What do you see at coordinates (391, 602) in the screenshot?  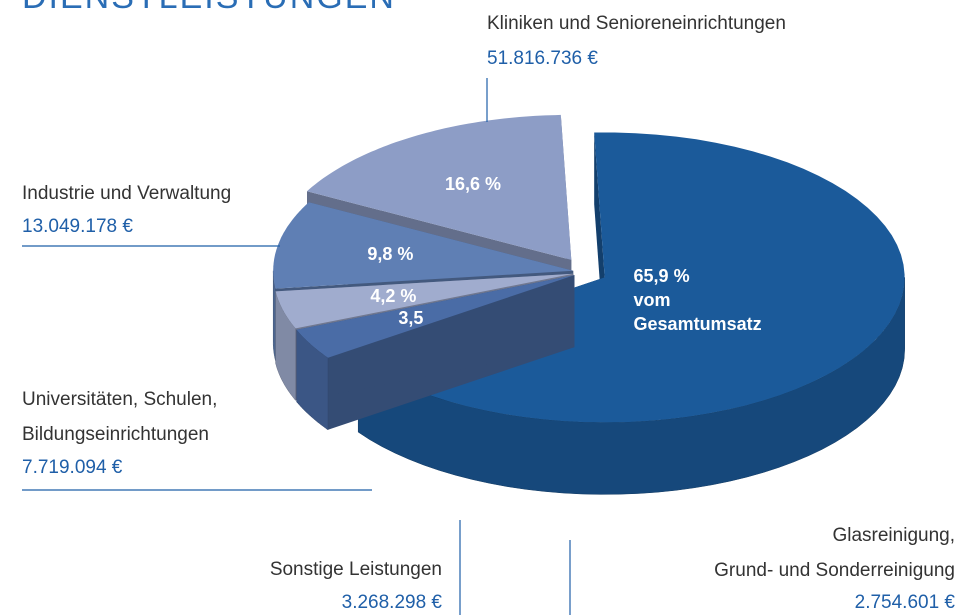 I see `amount-label: 3.268.298 €` at bounding box center [391, 602].